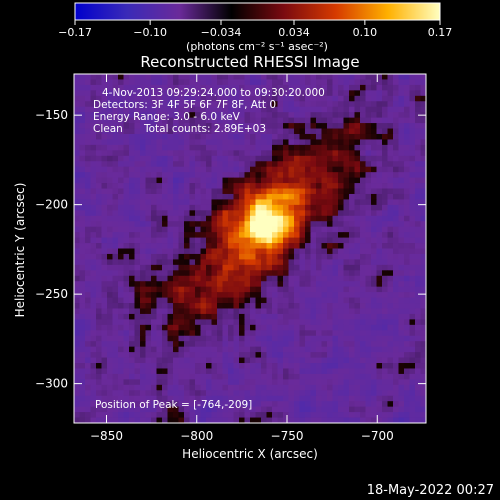  I want to click on y-tick-label: −250, so click(51, 294).